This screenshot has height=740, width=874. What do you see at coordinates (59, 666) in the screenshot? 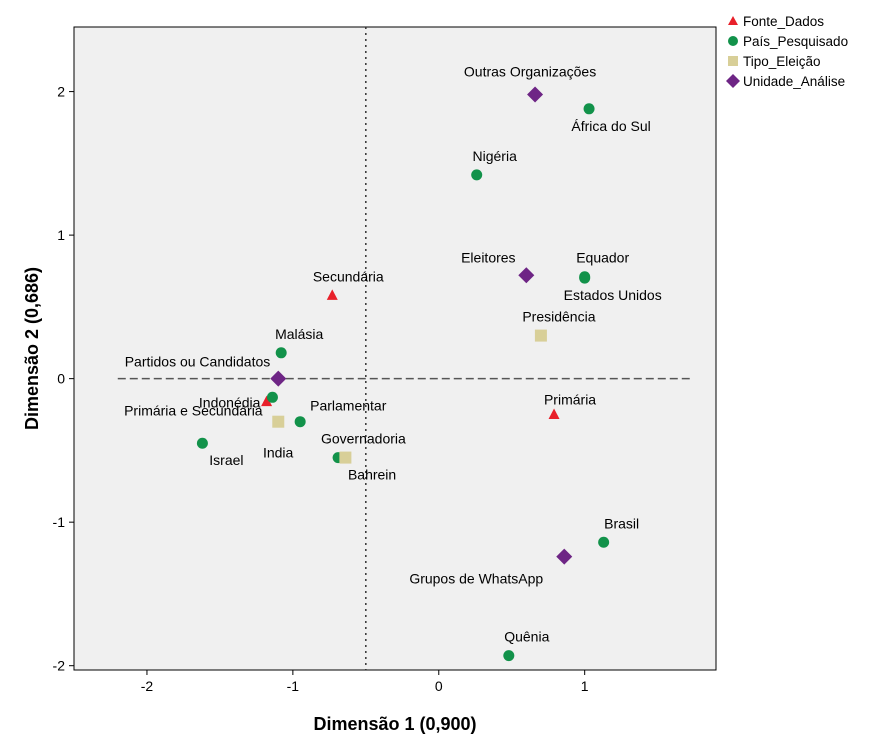
I see `y-tick-label: -2` at bounding box center [59, 666].